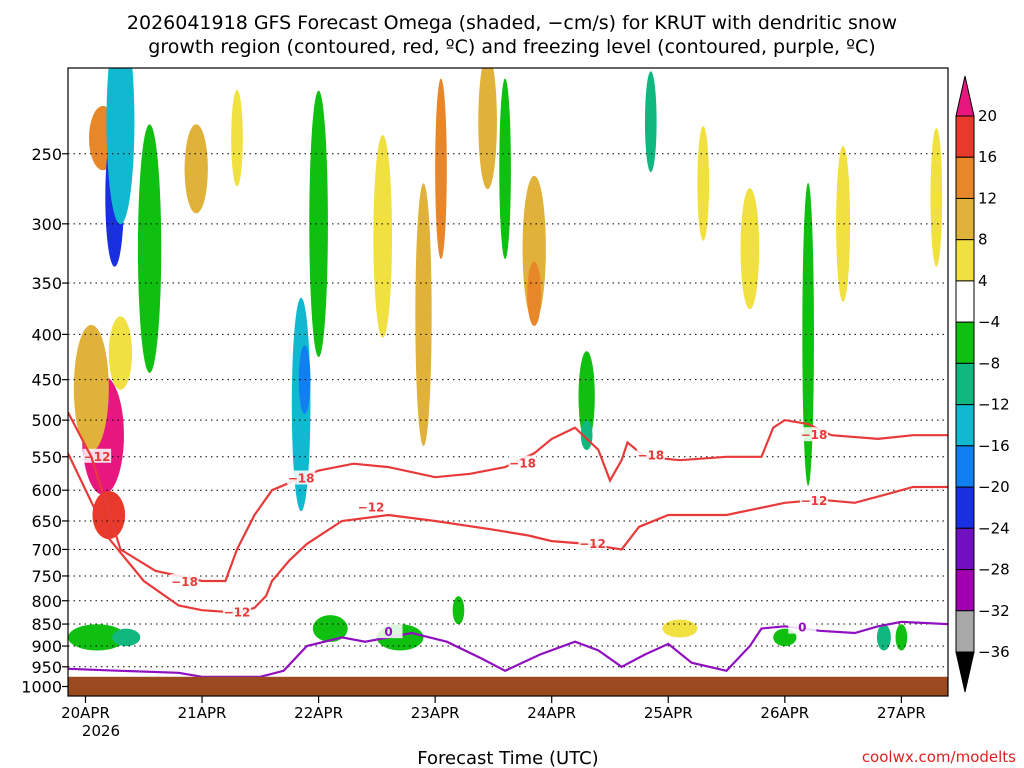 The height and width of the screenshot is (768, 1024). Describe the element at coordinates (987, 198) in the screenshot. I see `colorbar-label-2: 12` at that location.